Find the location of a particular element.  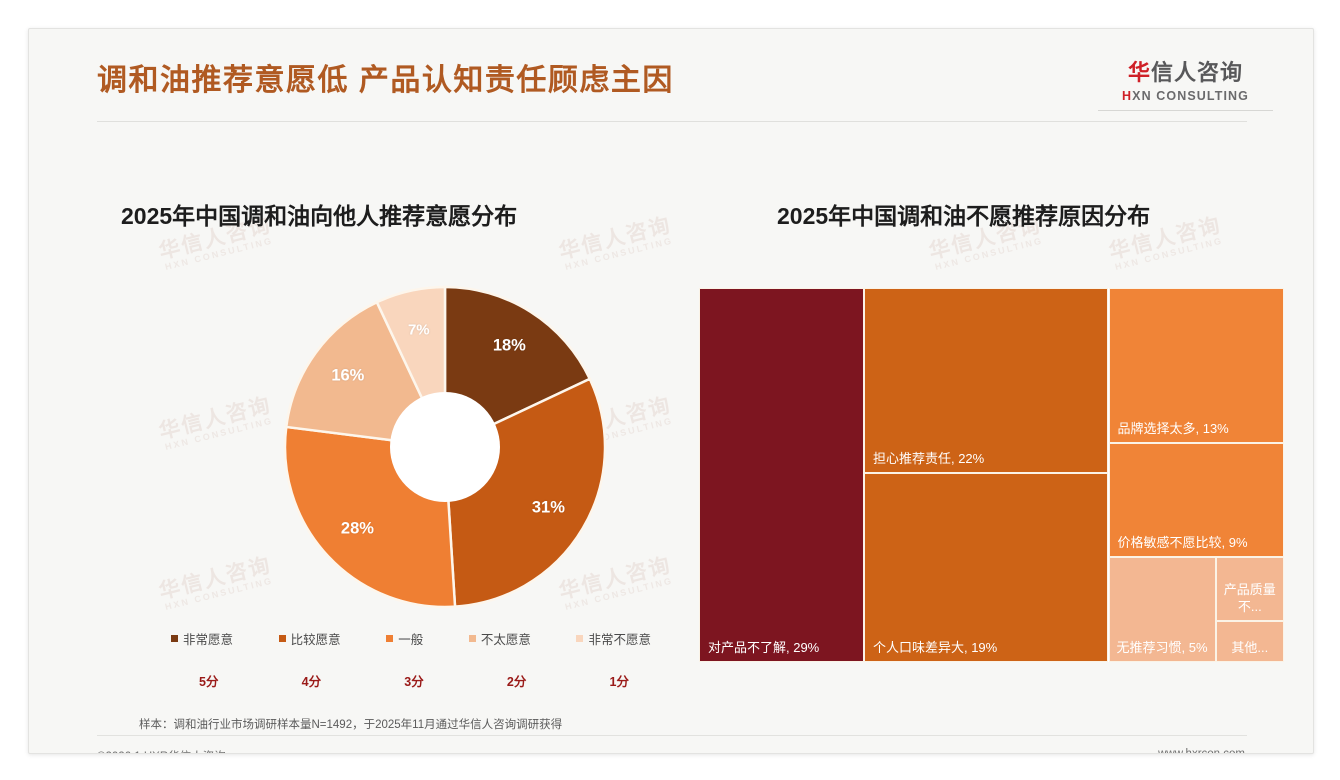

slide-header: 调和油推荐意愿低 产品认知责任顾虑主因 华信人咨询 HXN CONSULTING is located at coordinates (671, 77).